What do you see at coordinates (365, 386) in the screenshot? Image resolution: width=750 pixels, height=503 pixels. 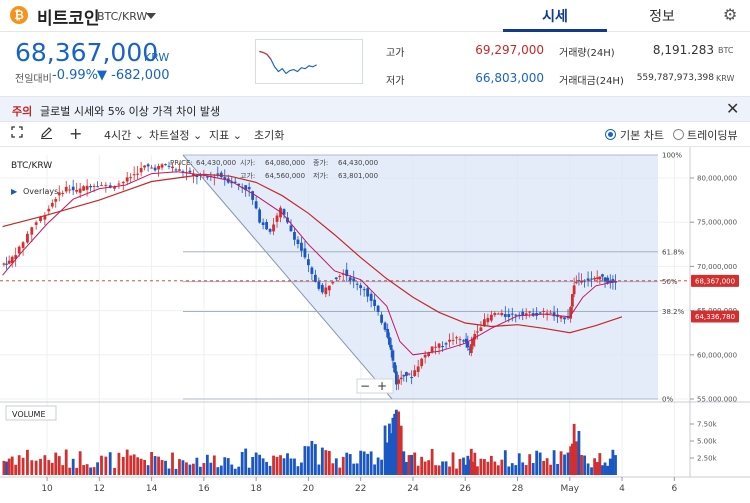 I see `zoom-out-button: −` at bounding box center [365, 386].